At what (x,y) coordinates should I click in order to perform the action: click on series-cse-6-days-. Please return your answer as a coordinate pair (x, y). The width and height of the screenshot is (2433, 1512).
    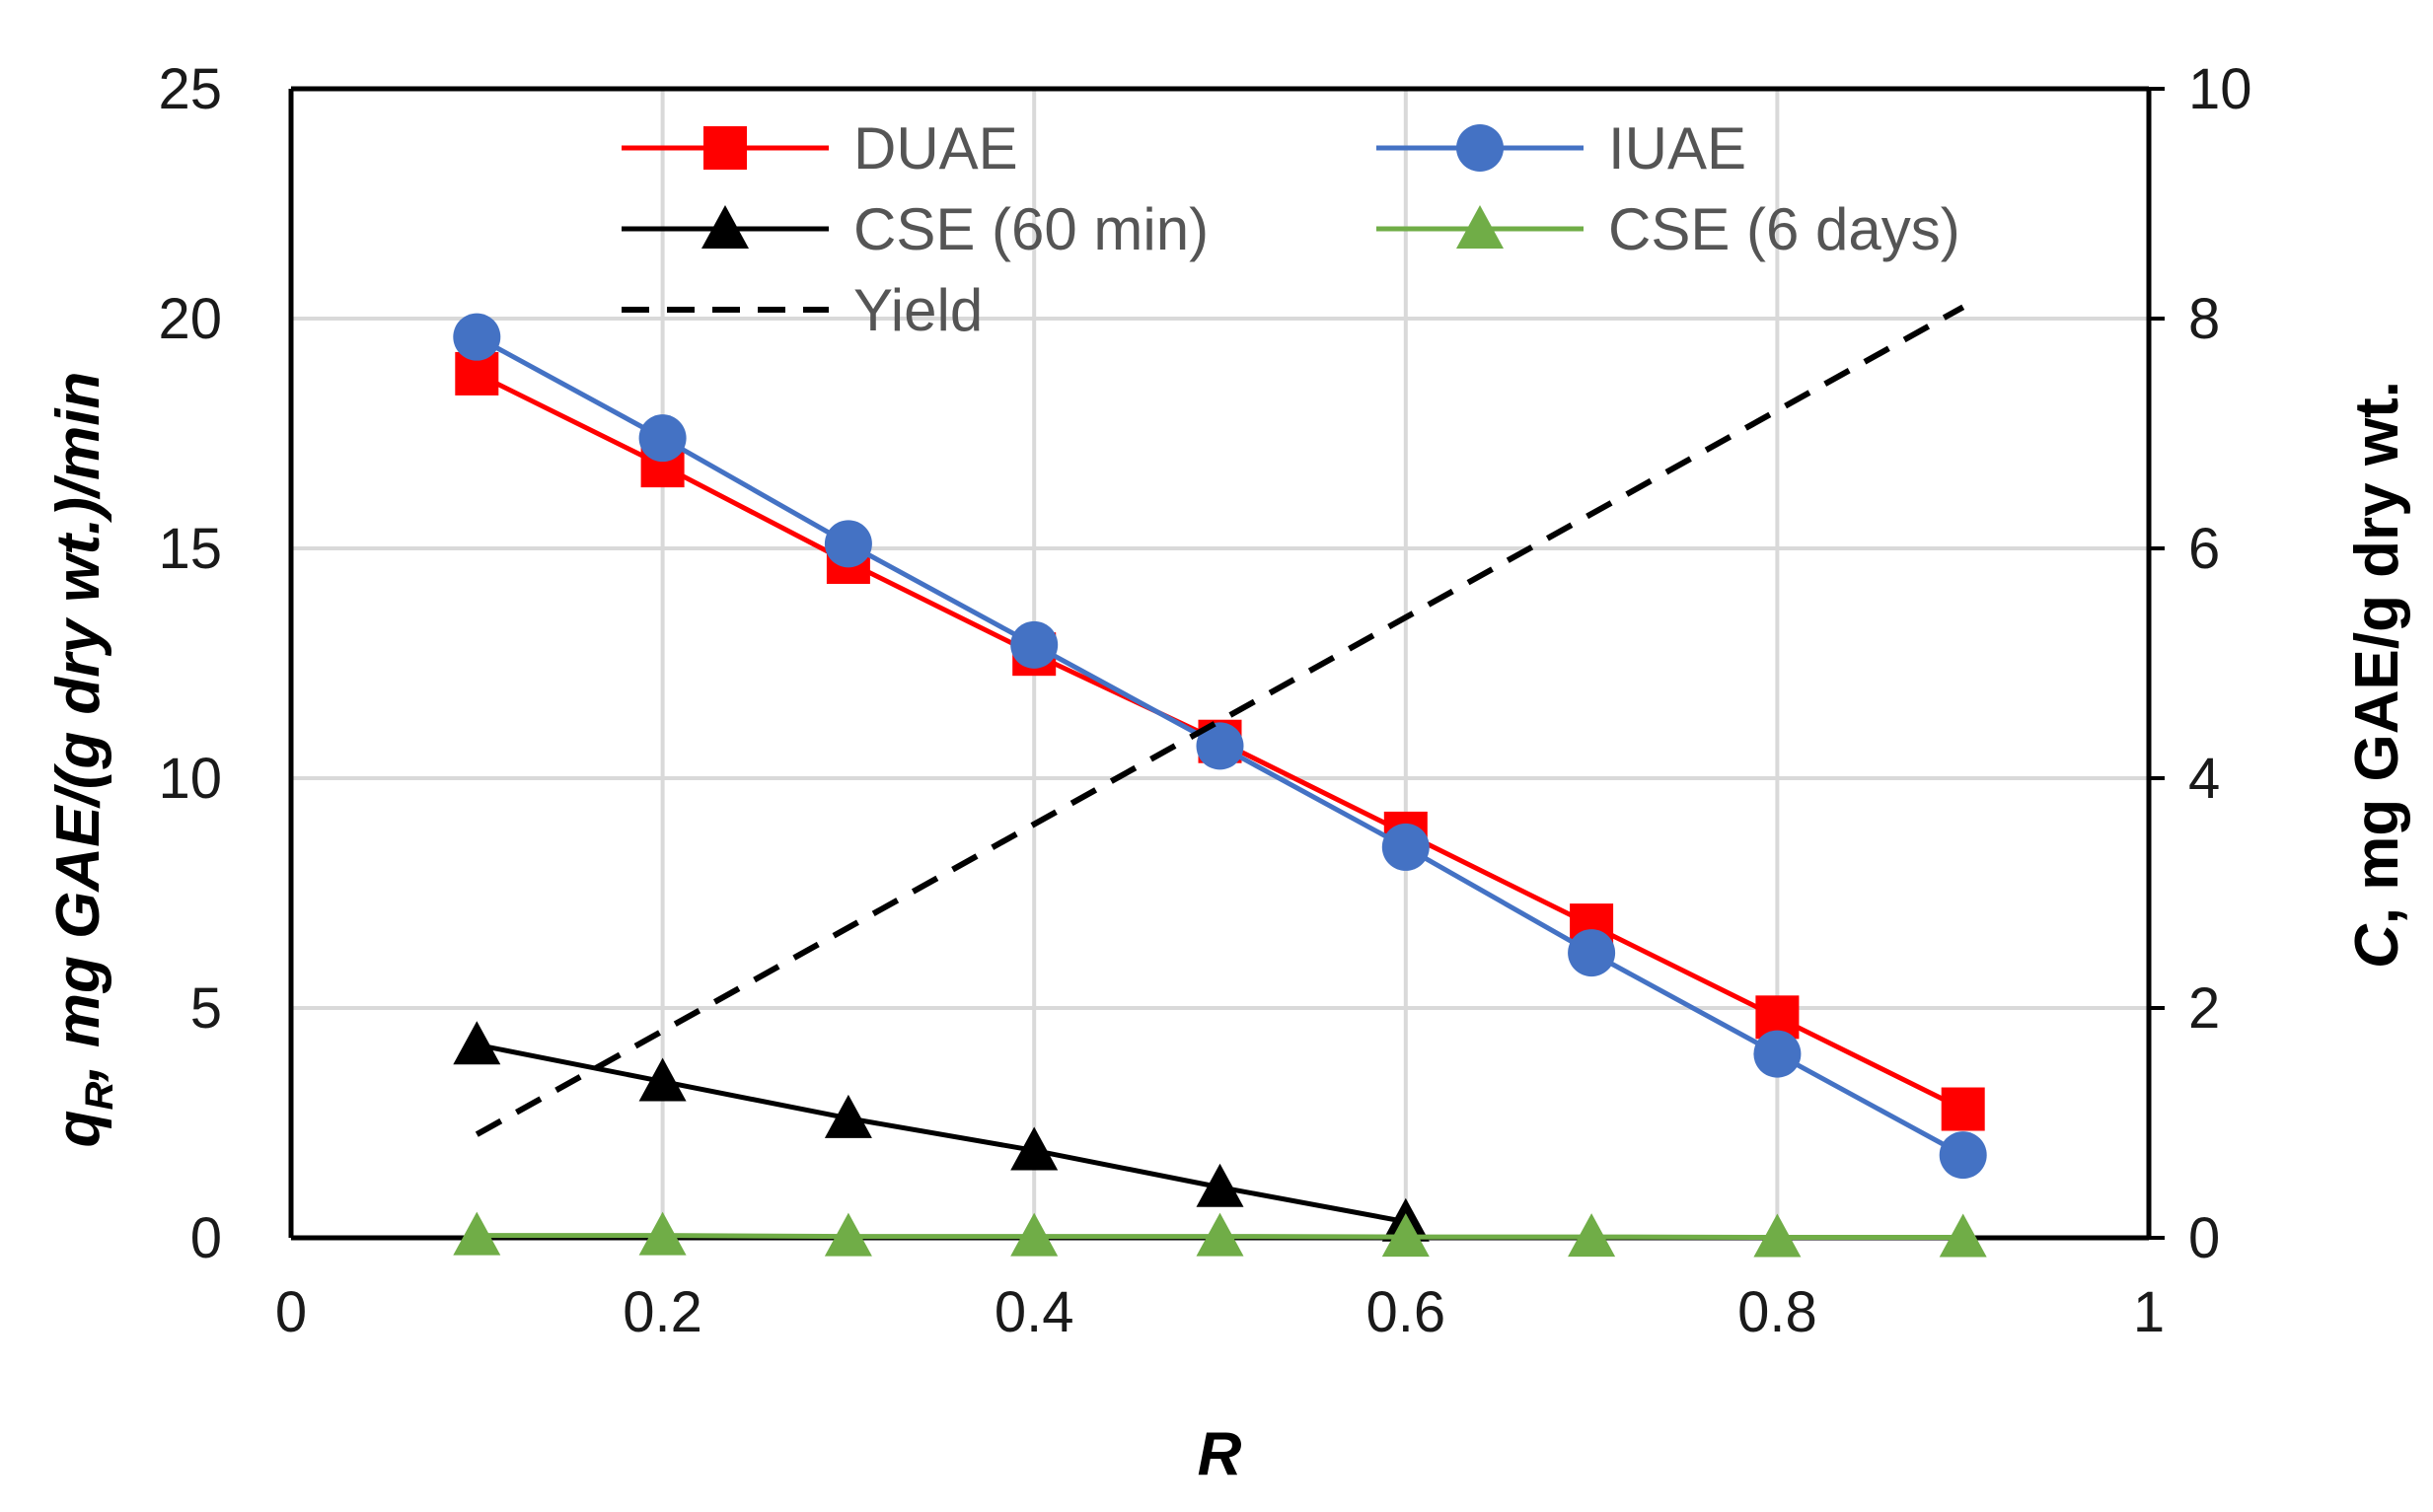
    Looking at the image, I should click on (1220, 1234).